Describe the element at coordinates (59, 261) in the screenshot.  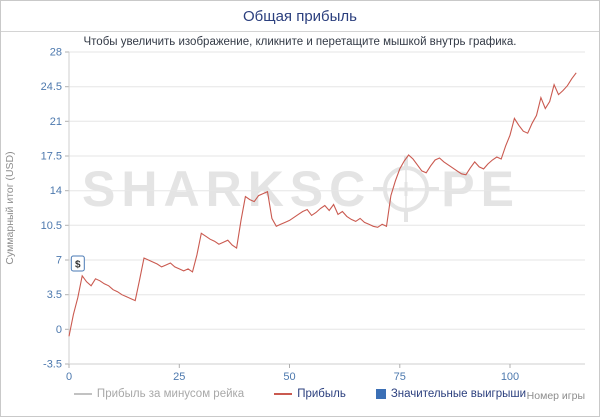
I see `y-tick-label: 7` at that location.